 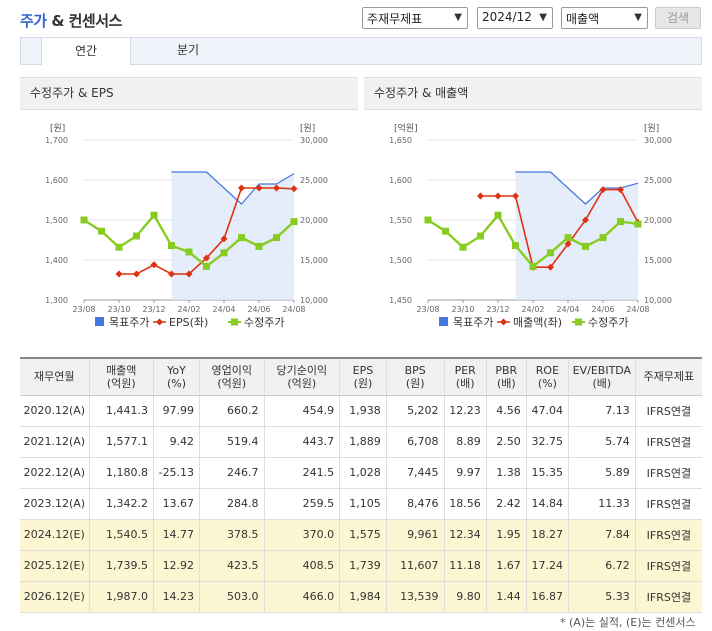 What do you see at coordinates (473, 322) in the screenshot?
I see `legend-label: 목표주가` at bounding box center [473, 322].